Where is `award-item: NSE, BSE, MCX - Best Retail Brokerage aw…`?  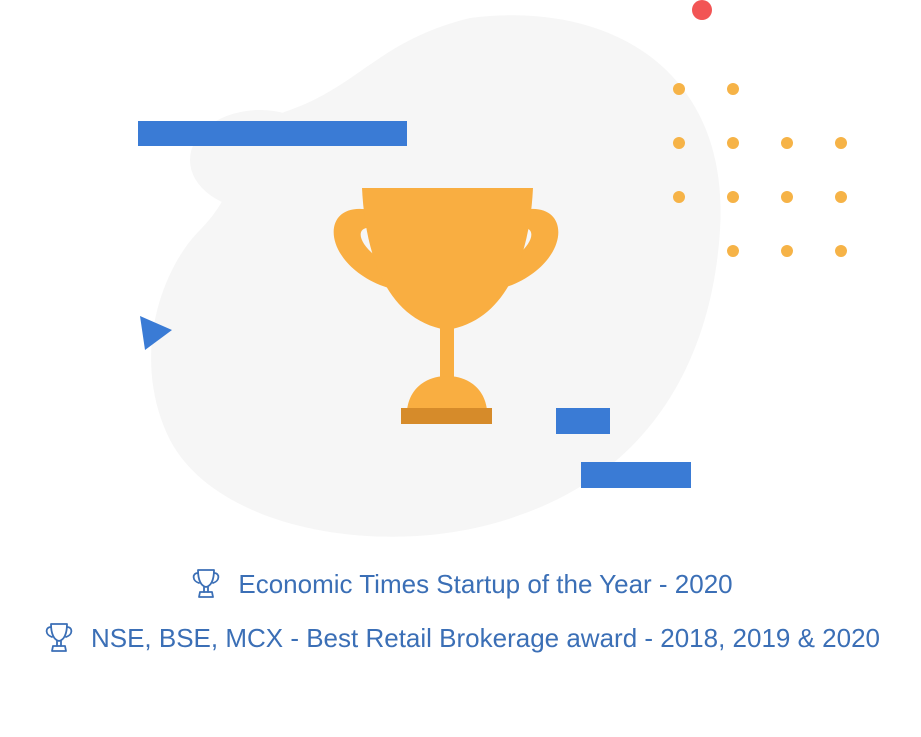 award-item: NSE, BSE, MCX - Best Retail Brokerage aw… is located at coordinates (460, 638).